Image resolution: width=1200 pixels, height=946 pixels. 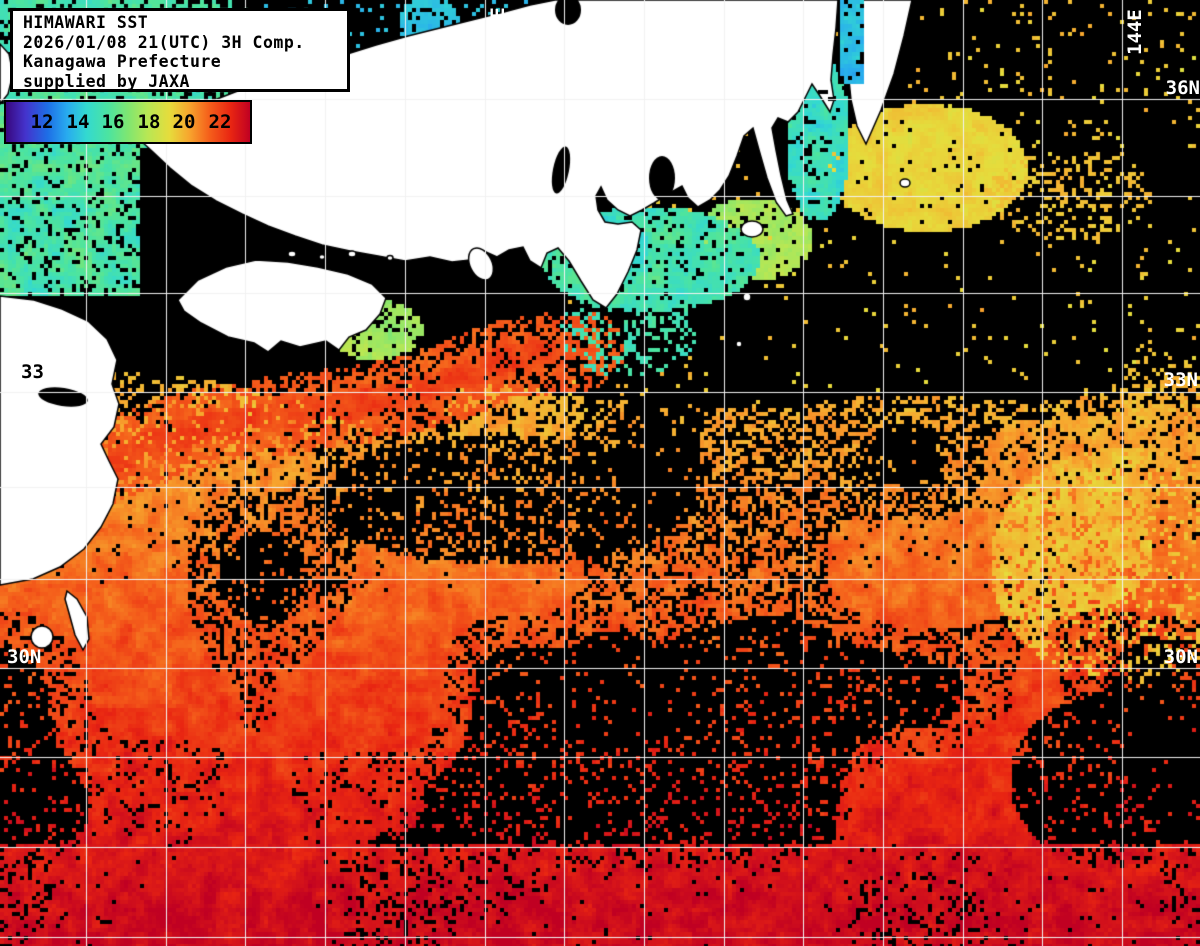 I want to click on colorbar-tick-14: 14, so click(x=78, y=122).